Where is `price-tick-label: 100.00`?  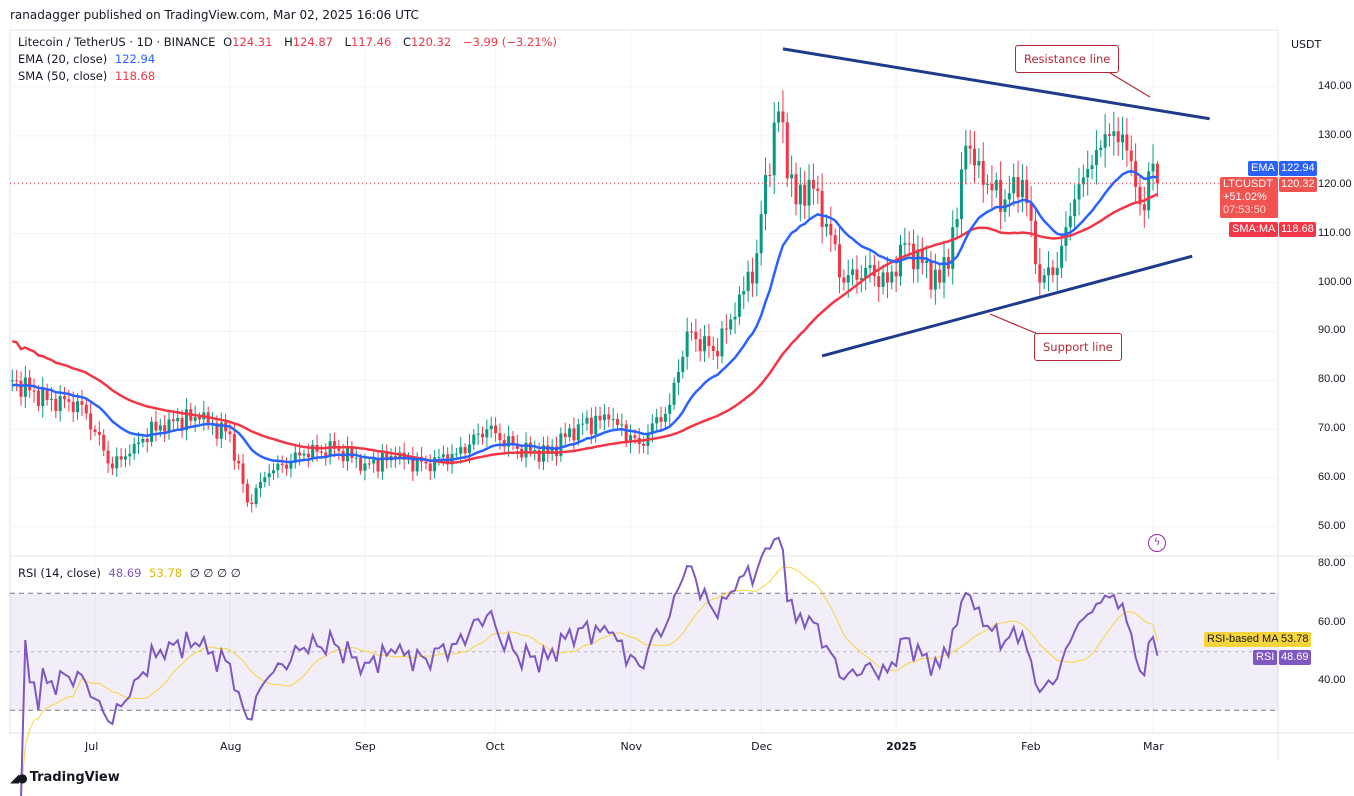 price-tick-label: 100.00 is located at coordinates (1335, 281).